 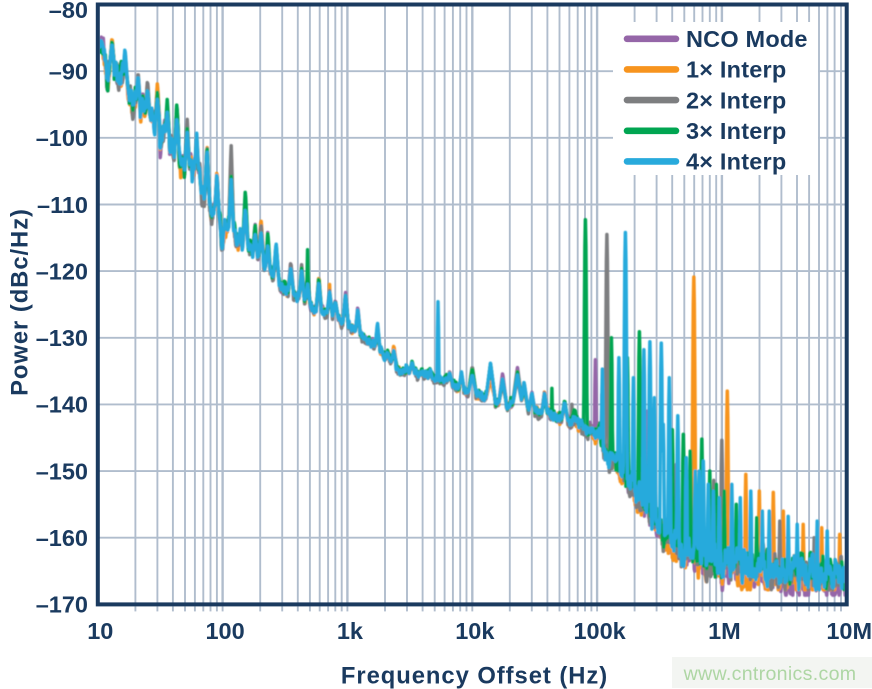 I want to click on svg-text: –90, so click(x=68, y=72).